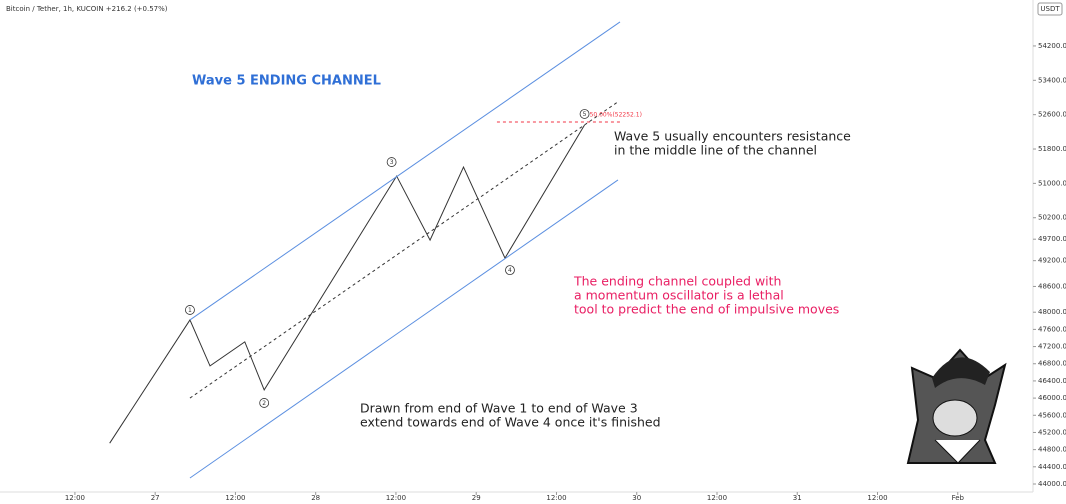 The width and height of the screenshot is (1066, 504). What do you see at coordinates (1052, 286) in the screenshot?
I see `y-tick-label: 48600.0` at bounding box center [1052, 286].